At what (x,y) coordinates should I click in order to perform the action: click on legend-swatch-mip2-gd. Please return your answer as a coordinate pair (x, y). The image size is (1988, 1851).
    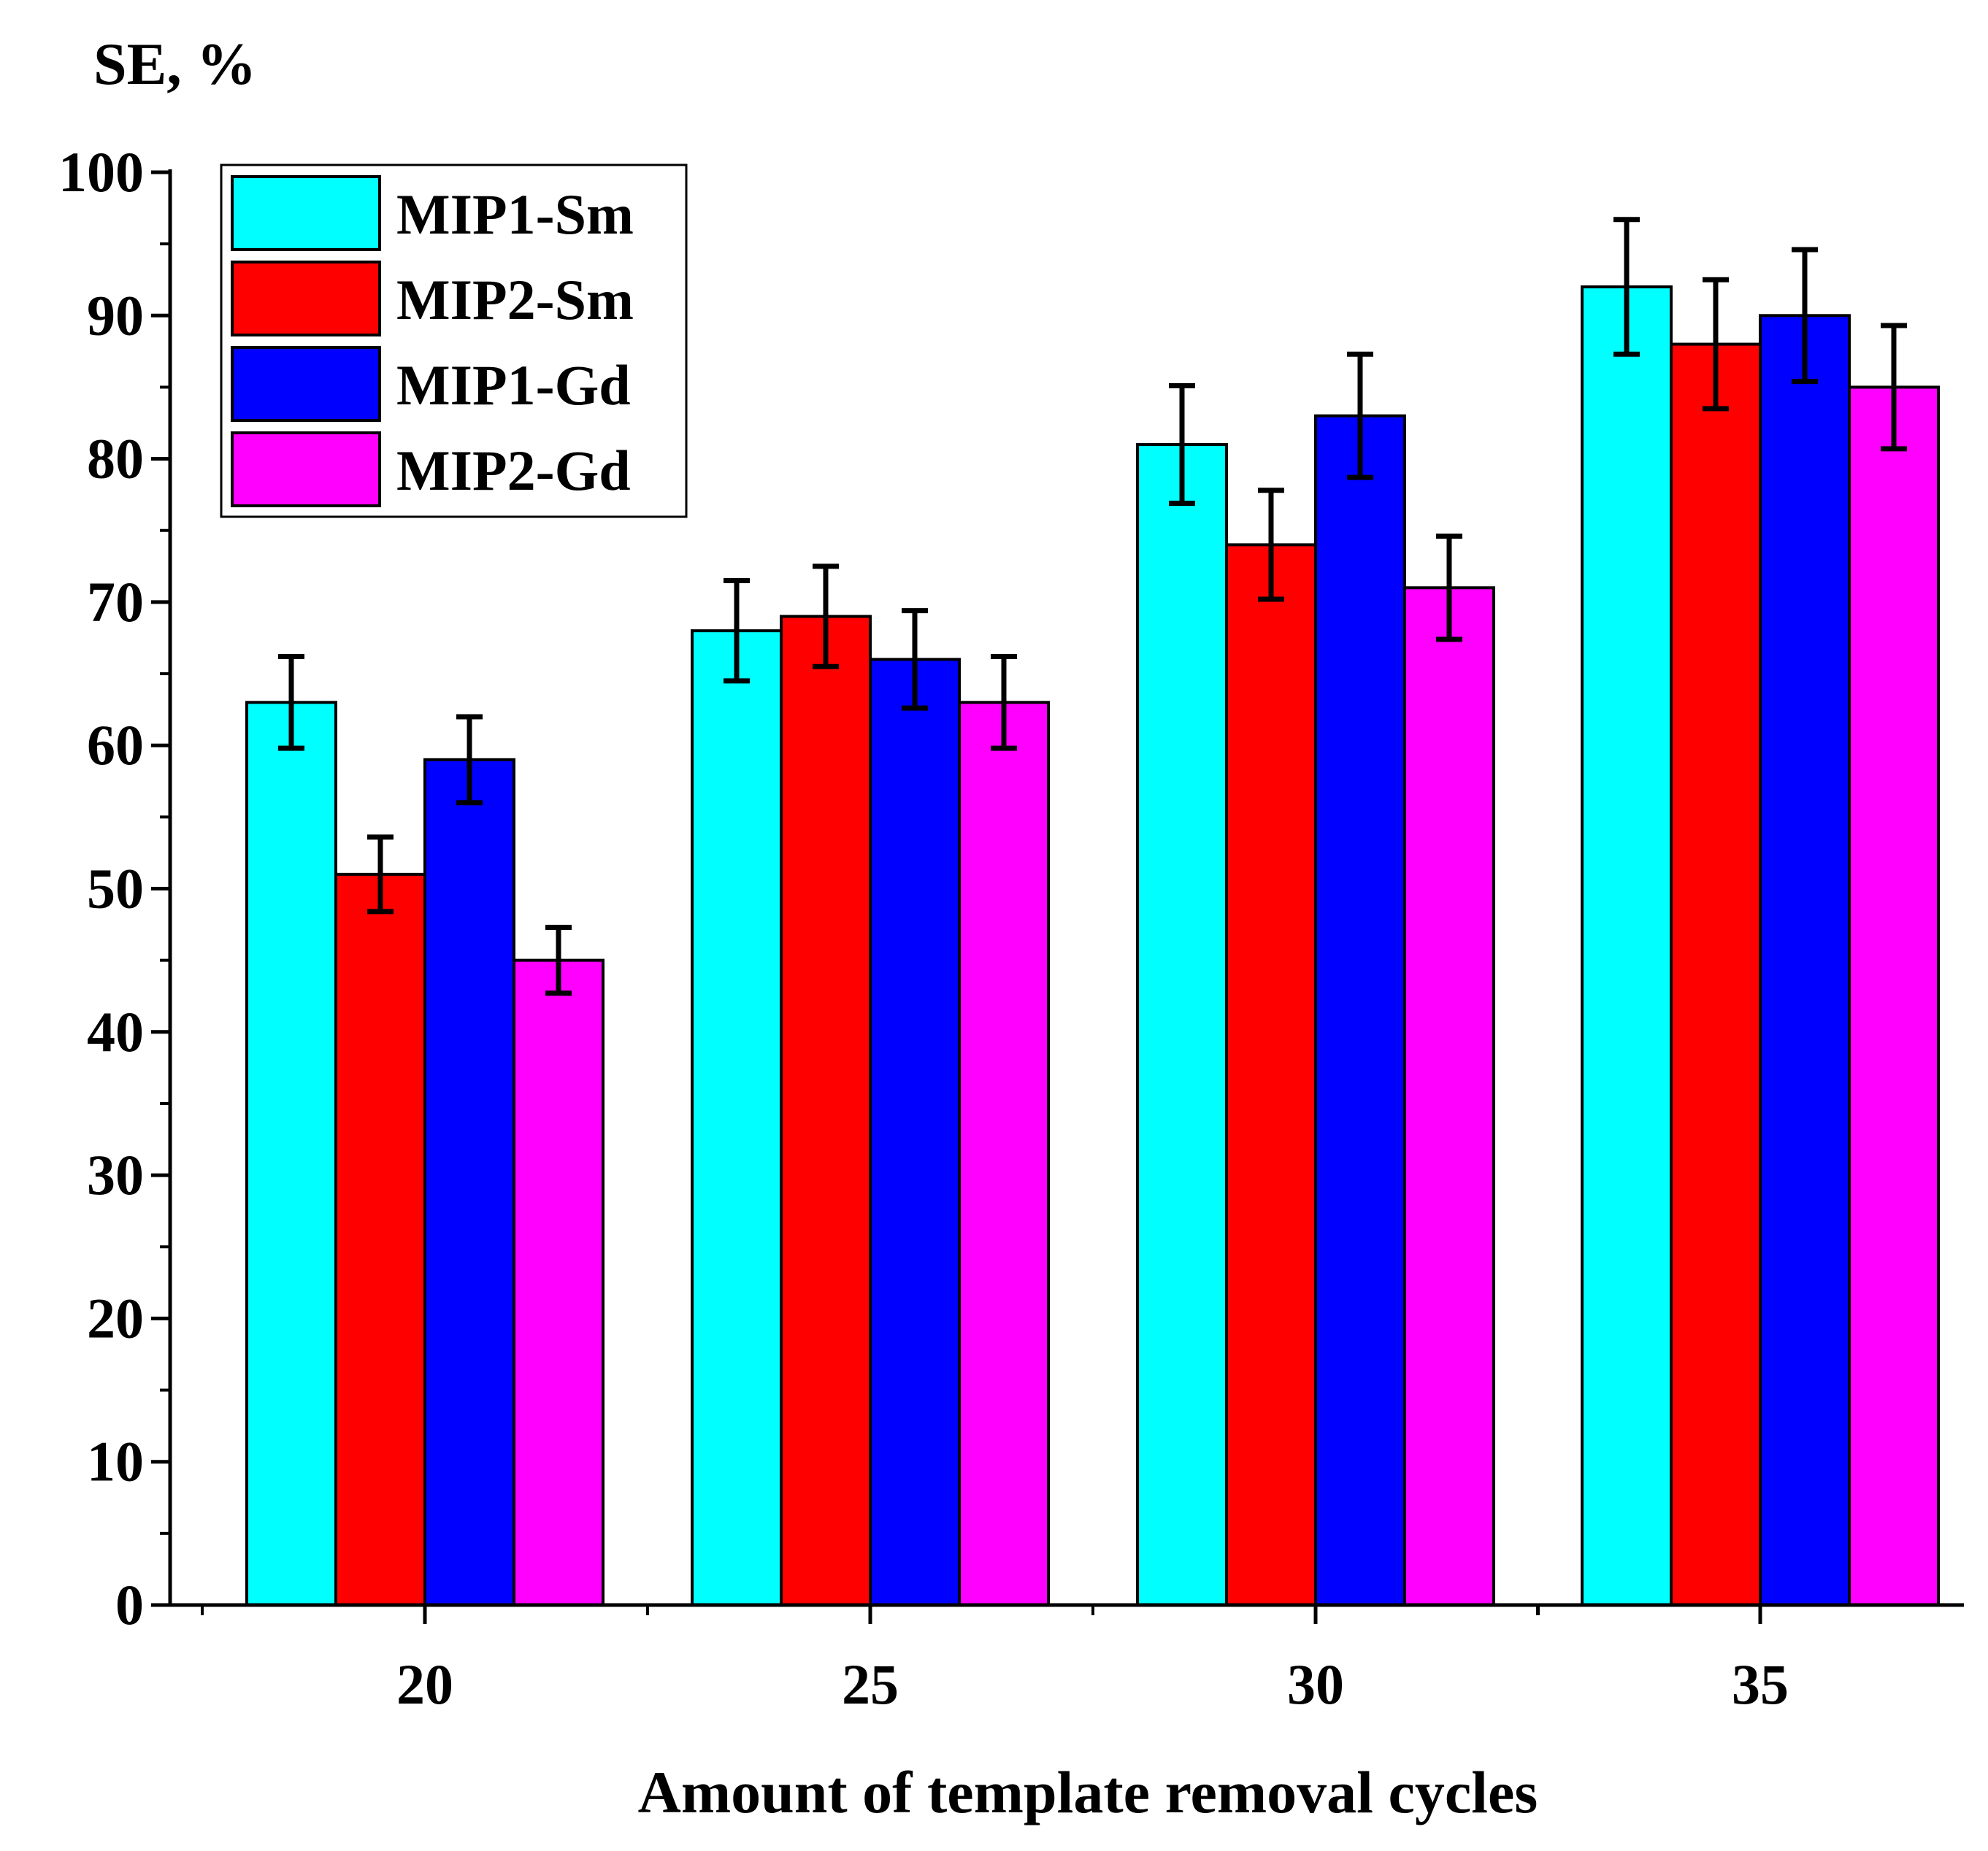
    Looking at the image, I should click on (306, 469).